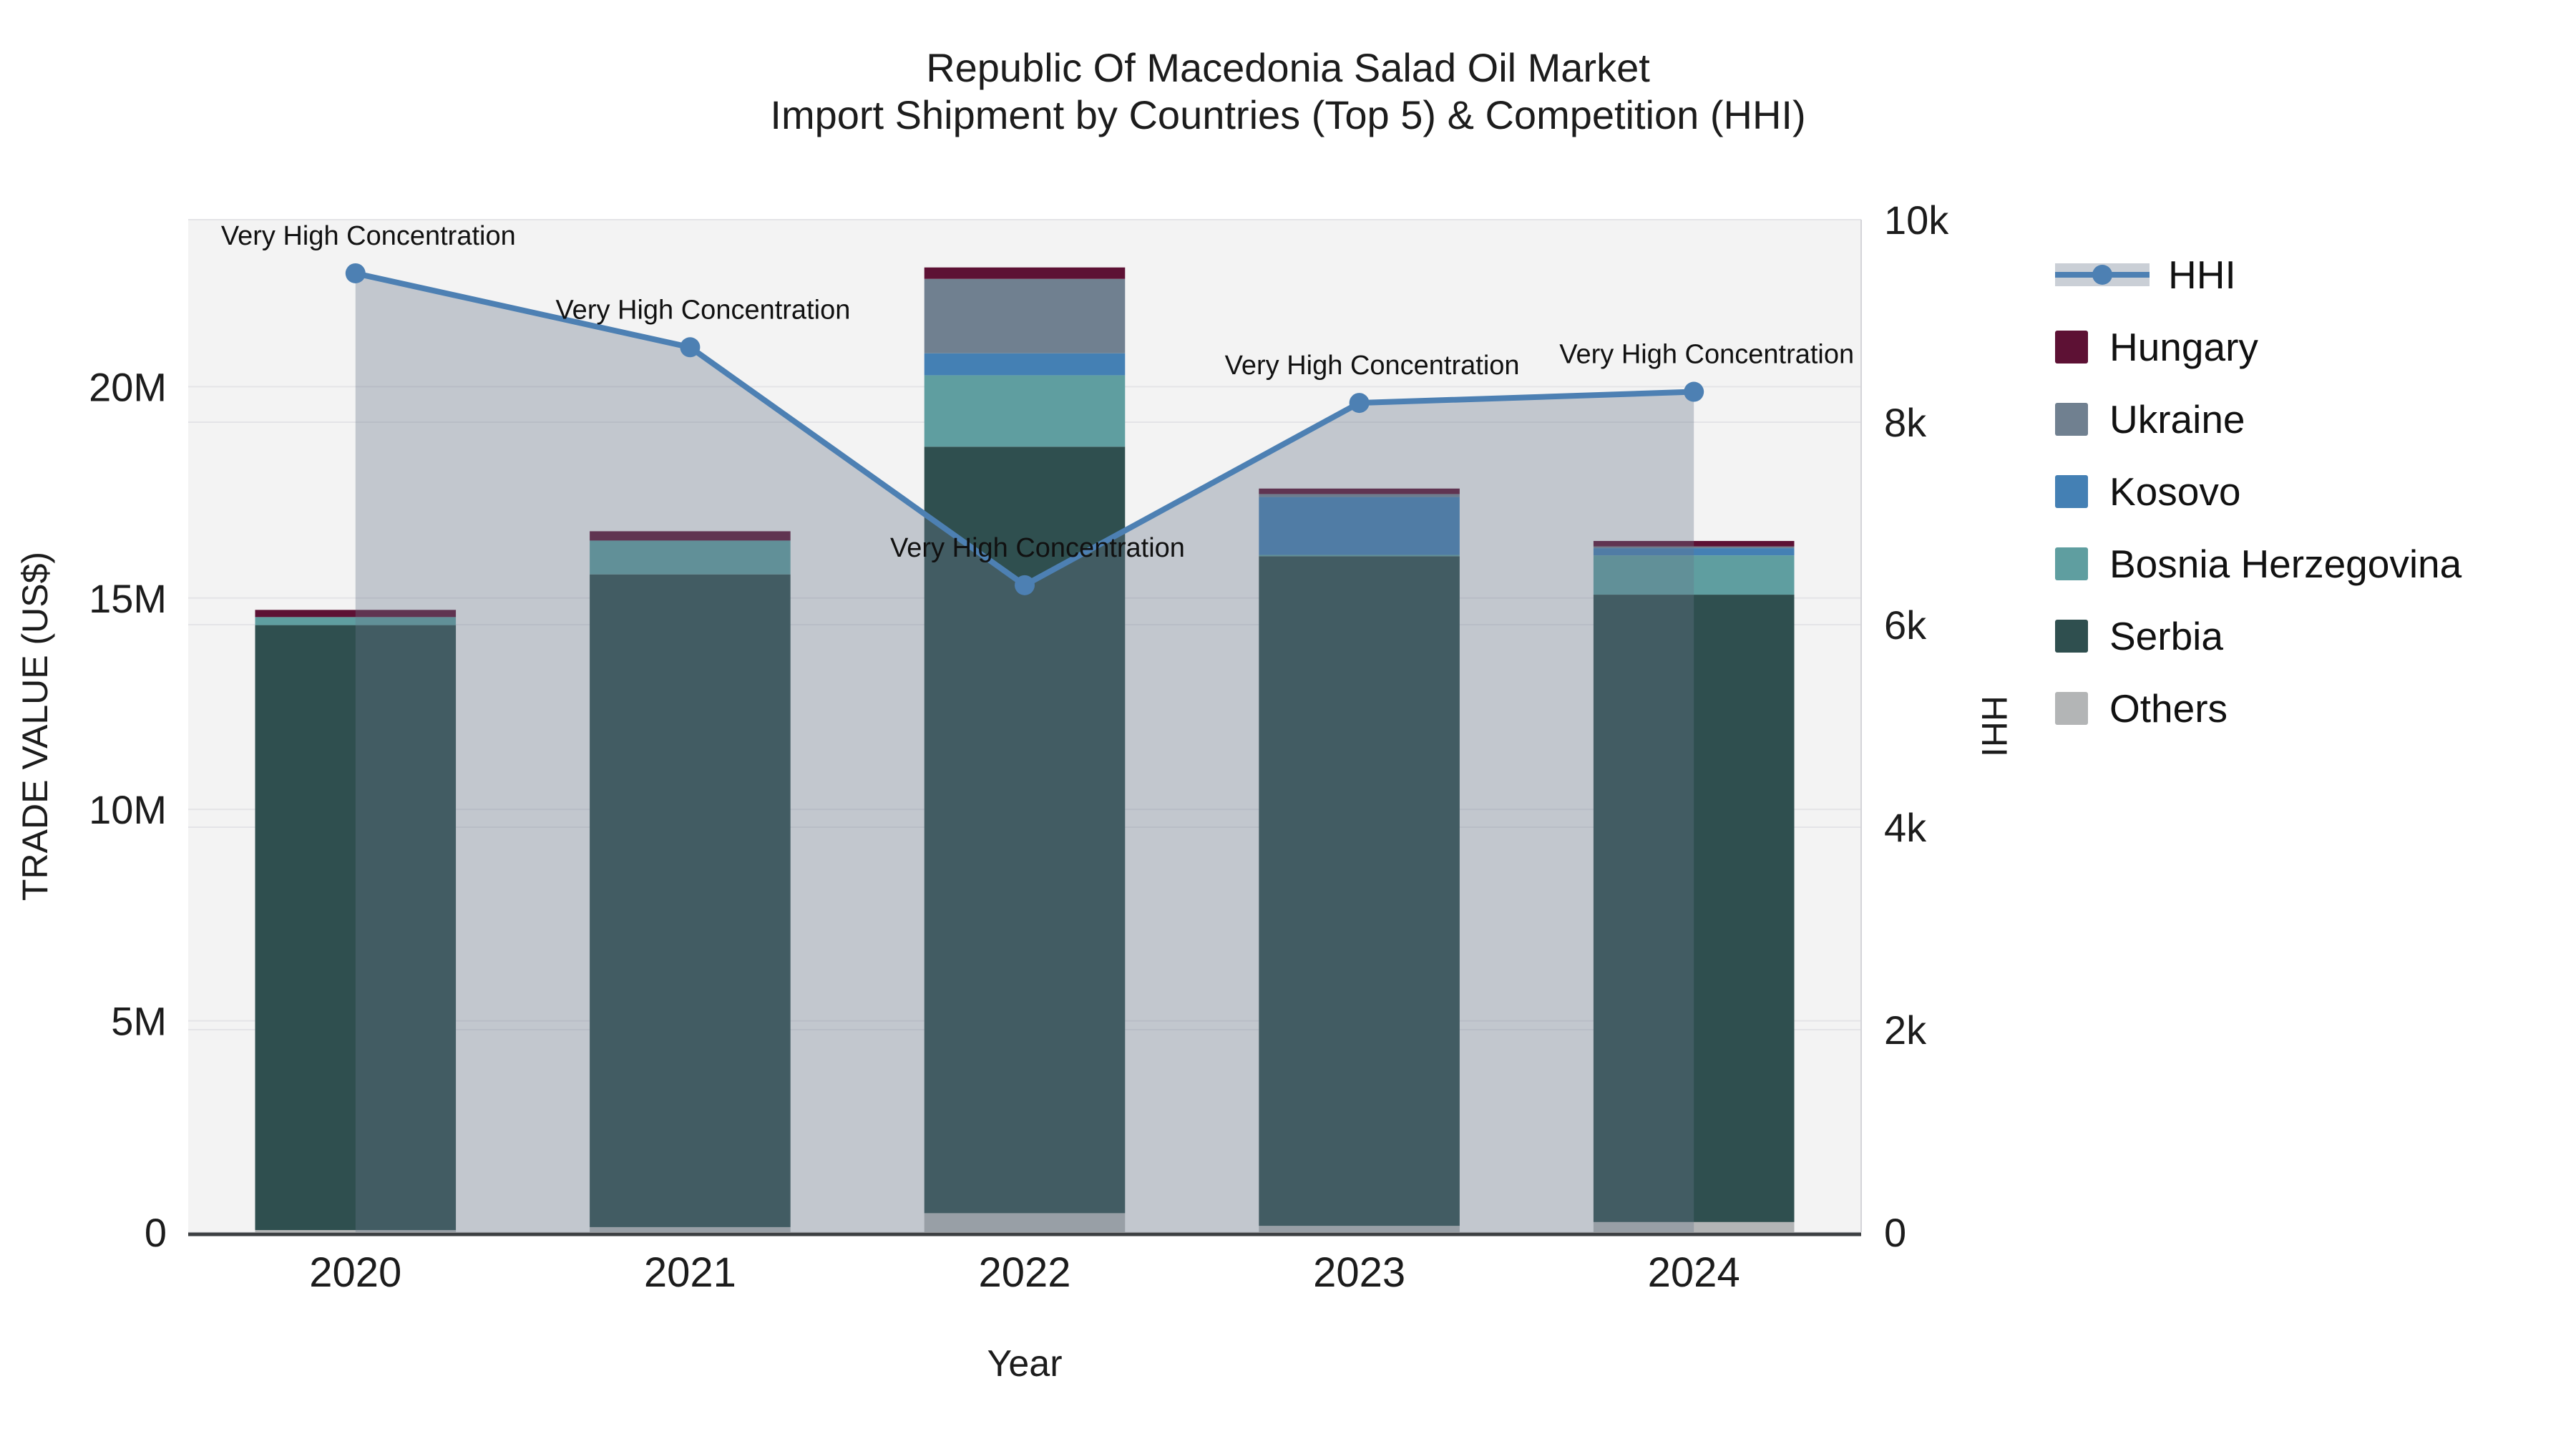 This screenshot has width=2576, height=1449. I want to click on bar-segment-2021-serbia, so click(690, 900).